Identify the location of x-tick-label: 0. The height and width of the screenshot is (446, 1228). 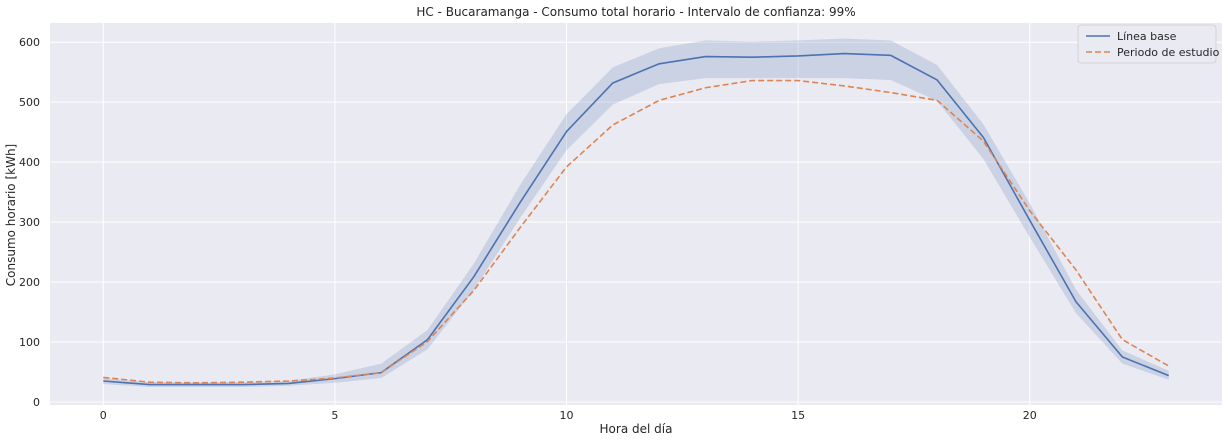
(103, 415).